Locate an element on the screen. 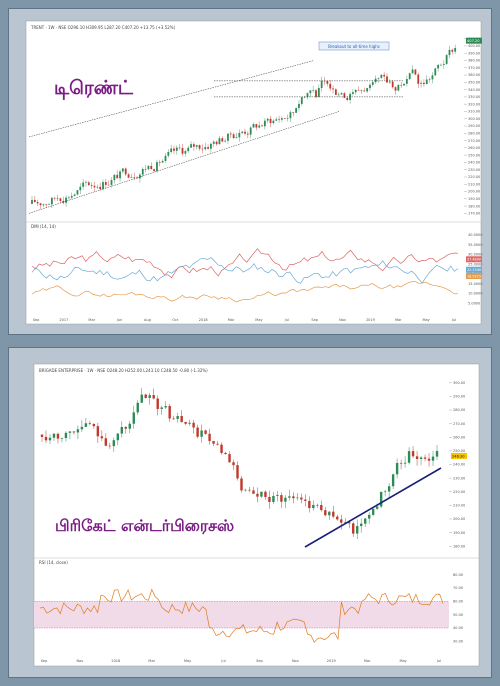  rsi-tick-label: 60.00 is located at coordinates (458, 602).